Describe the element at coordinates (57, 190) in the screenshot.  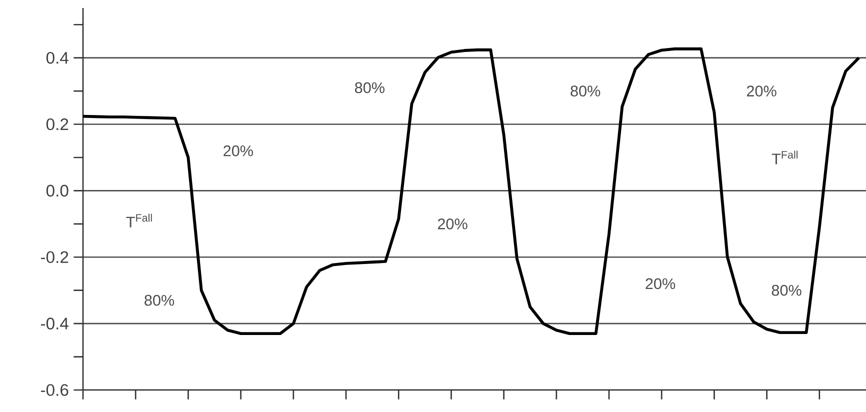
I see `y-tick-label: 0.0` at that location.